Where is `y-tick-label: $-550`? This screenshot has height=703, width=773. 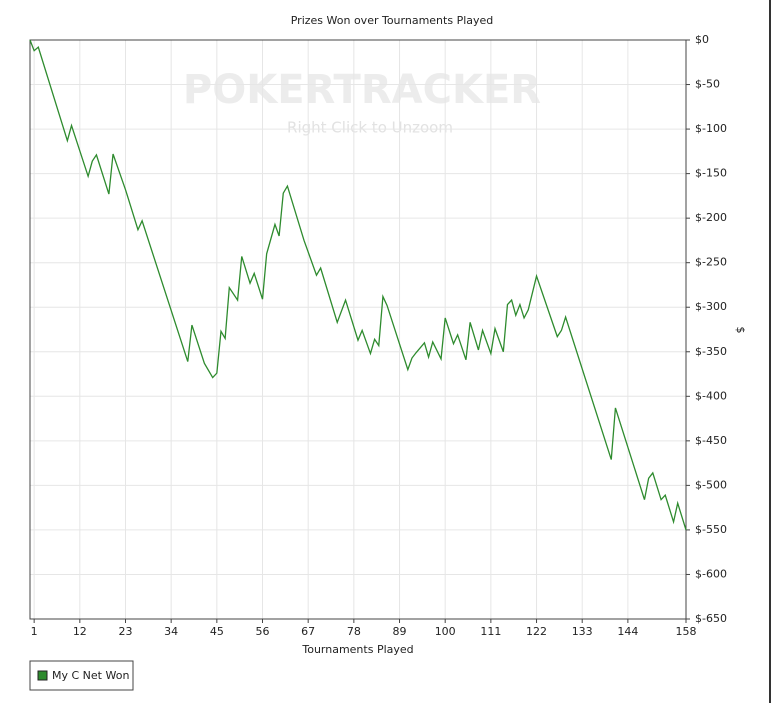
y-tick-label: $-550 is located at coordinates (711, 529).